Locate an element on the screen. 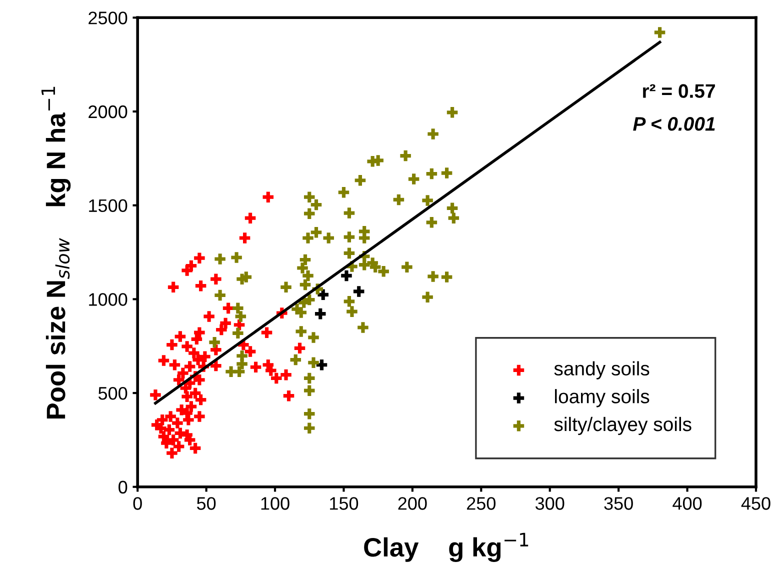 This screenshot has width=773, height=588. x-tick-label: 0 is located at coordinates (137, 503).